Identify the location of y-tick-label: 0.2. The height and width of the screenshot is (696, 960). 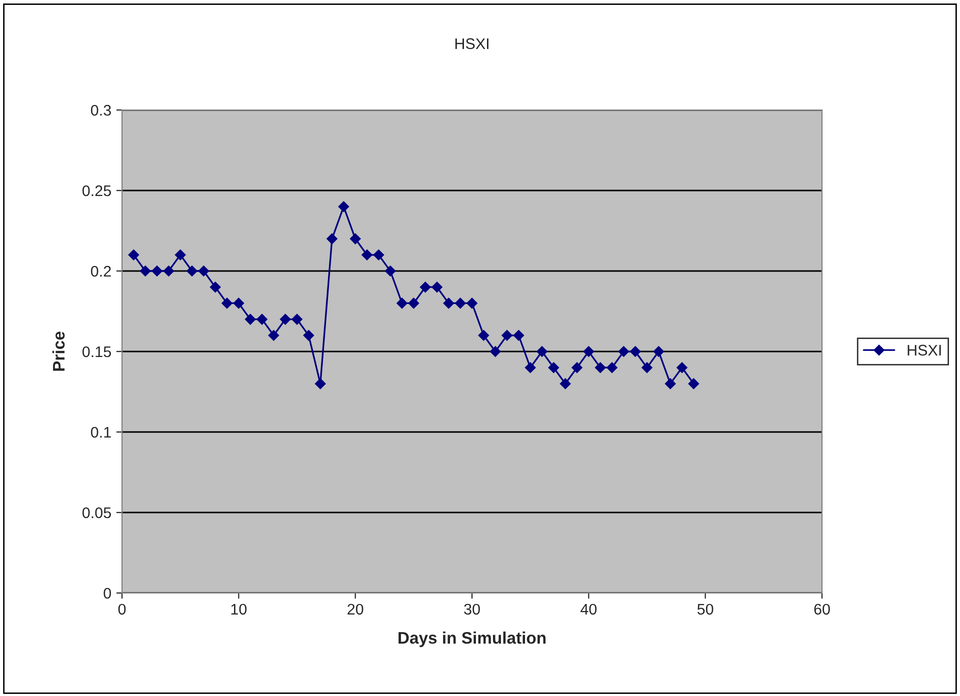
(100, 271).